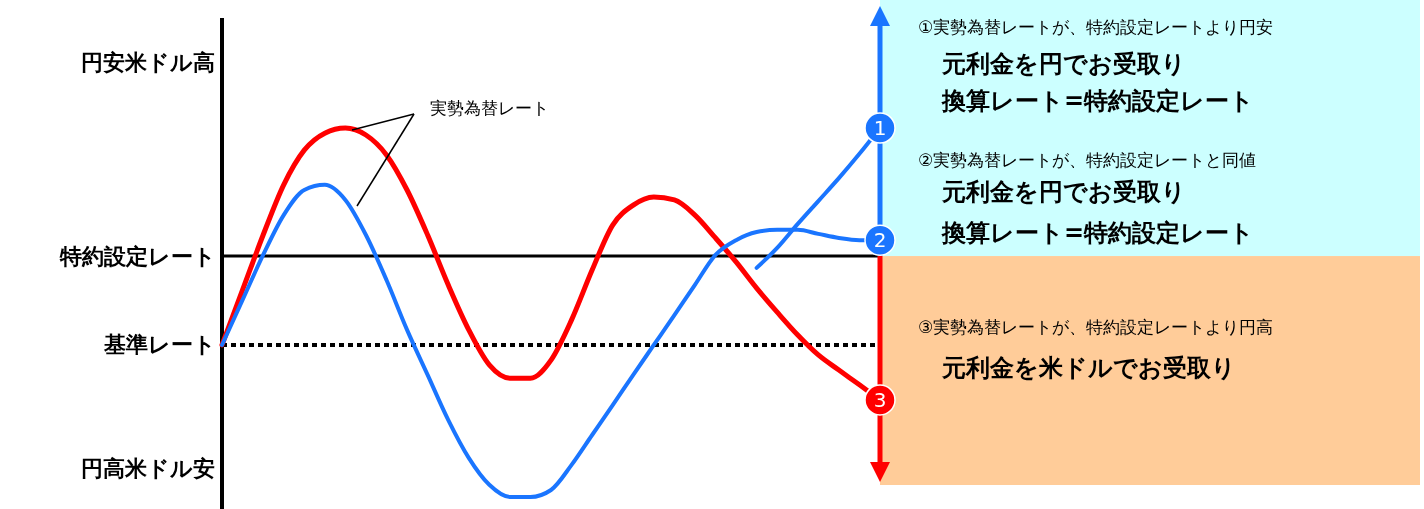  What do you see at coordinates (1096, 27) in the screenshot?
I see `text: ①実勢為替レートが、特約設定レートより円安` at bounding box center [1096, 27].